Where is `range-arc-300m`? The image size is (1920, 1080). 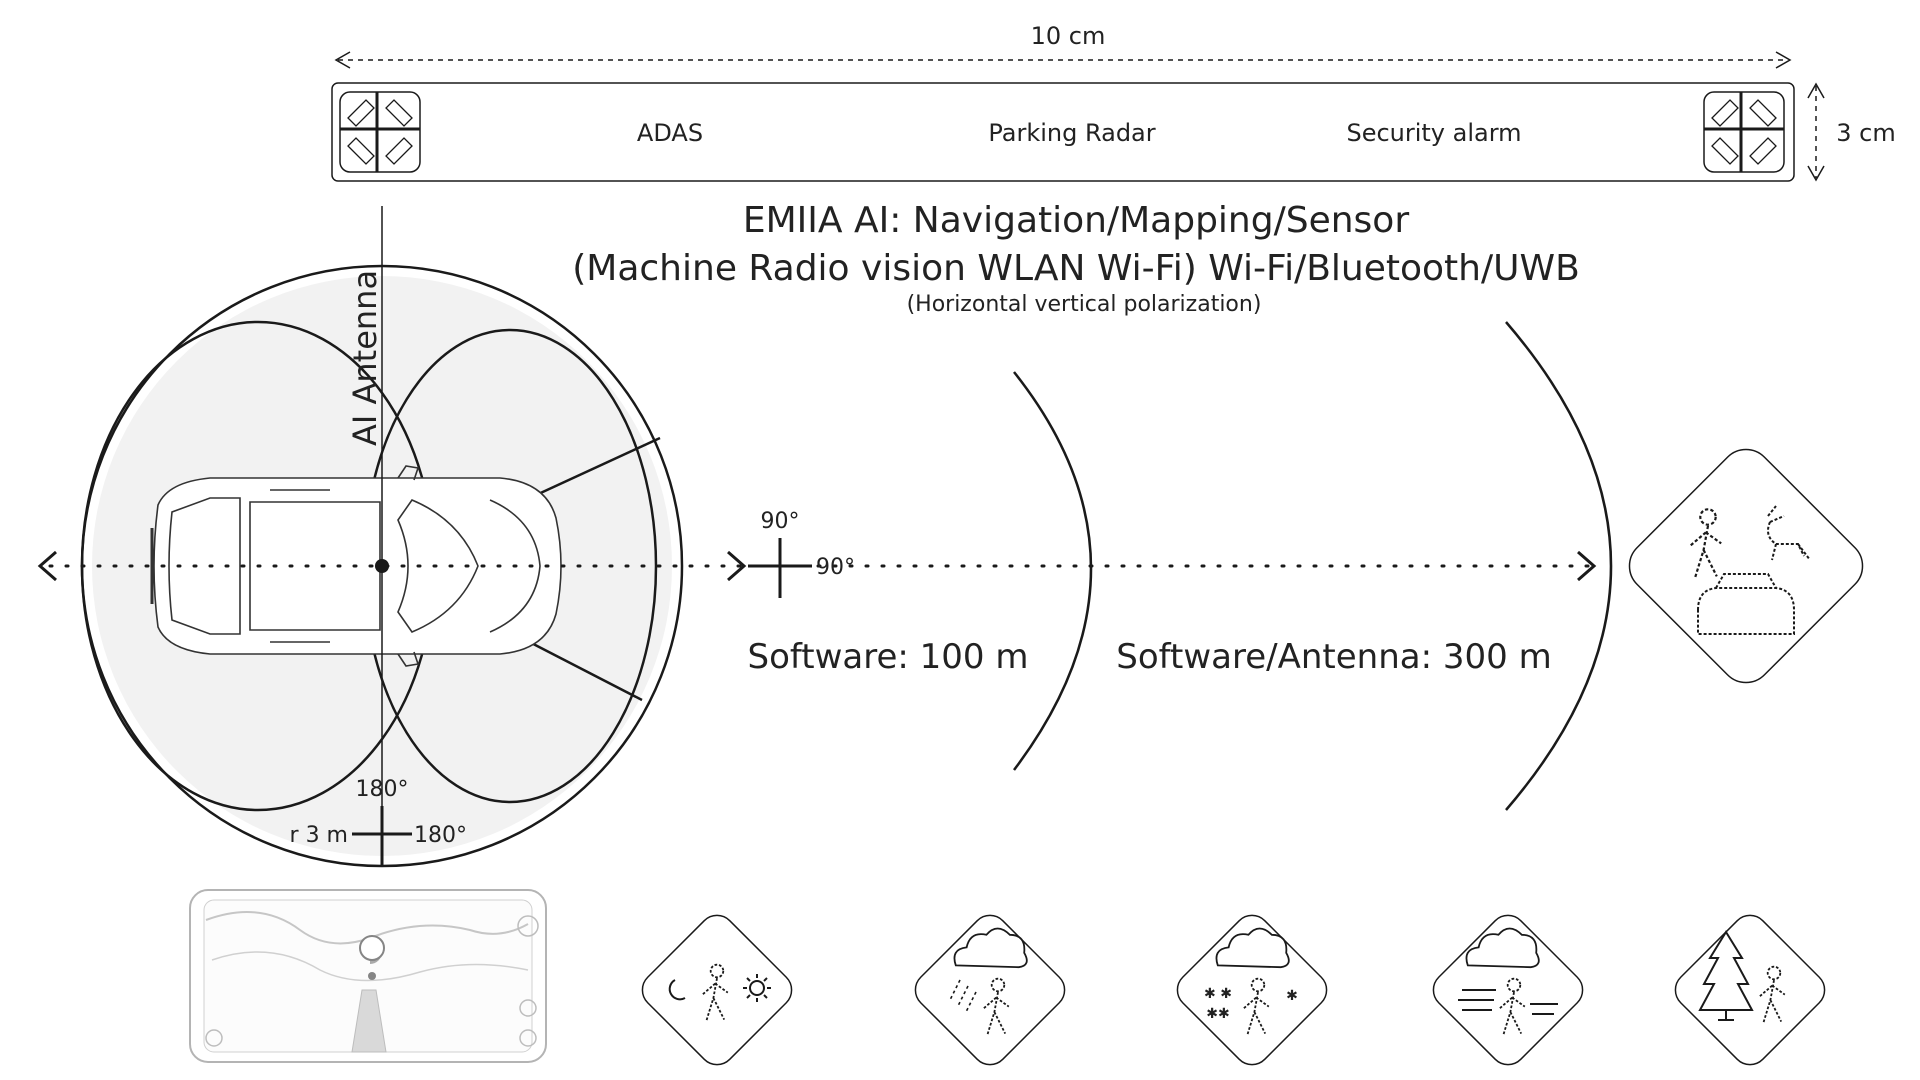
range-arc-300m is located at coordinates (1559, 566).